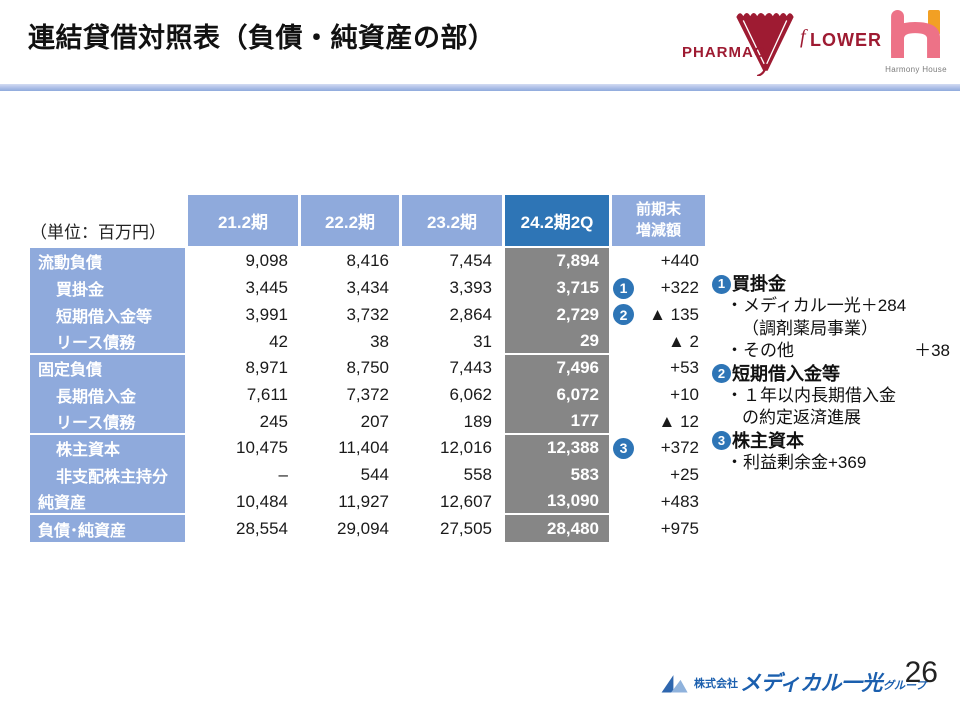 The image size is (960, 720). What do you see at coordinates (679, 288) in the screenshot?
I see `change-value: +322` at bounding box center [679, 288].